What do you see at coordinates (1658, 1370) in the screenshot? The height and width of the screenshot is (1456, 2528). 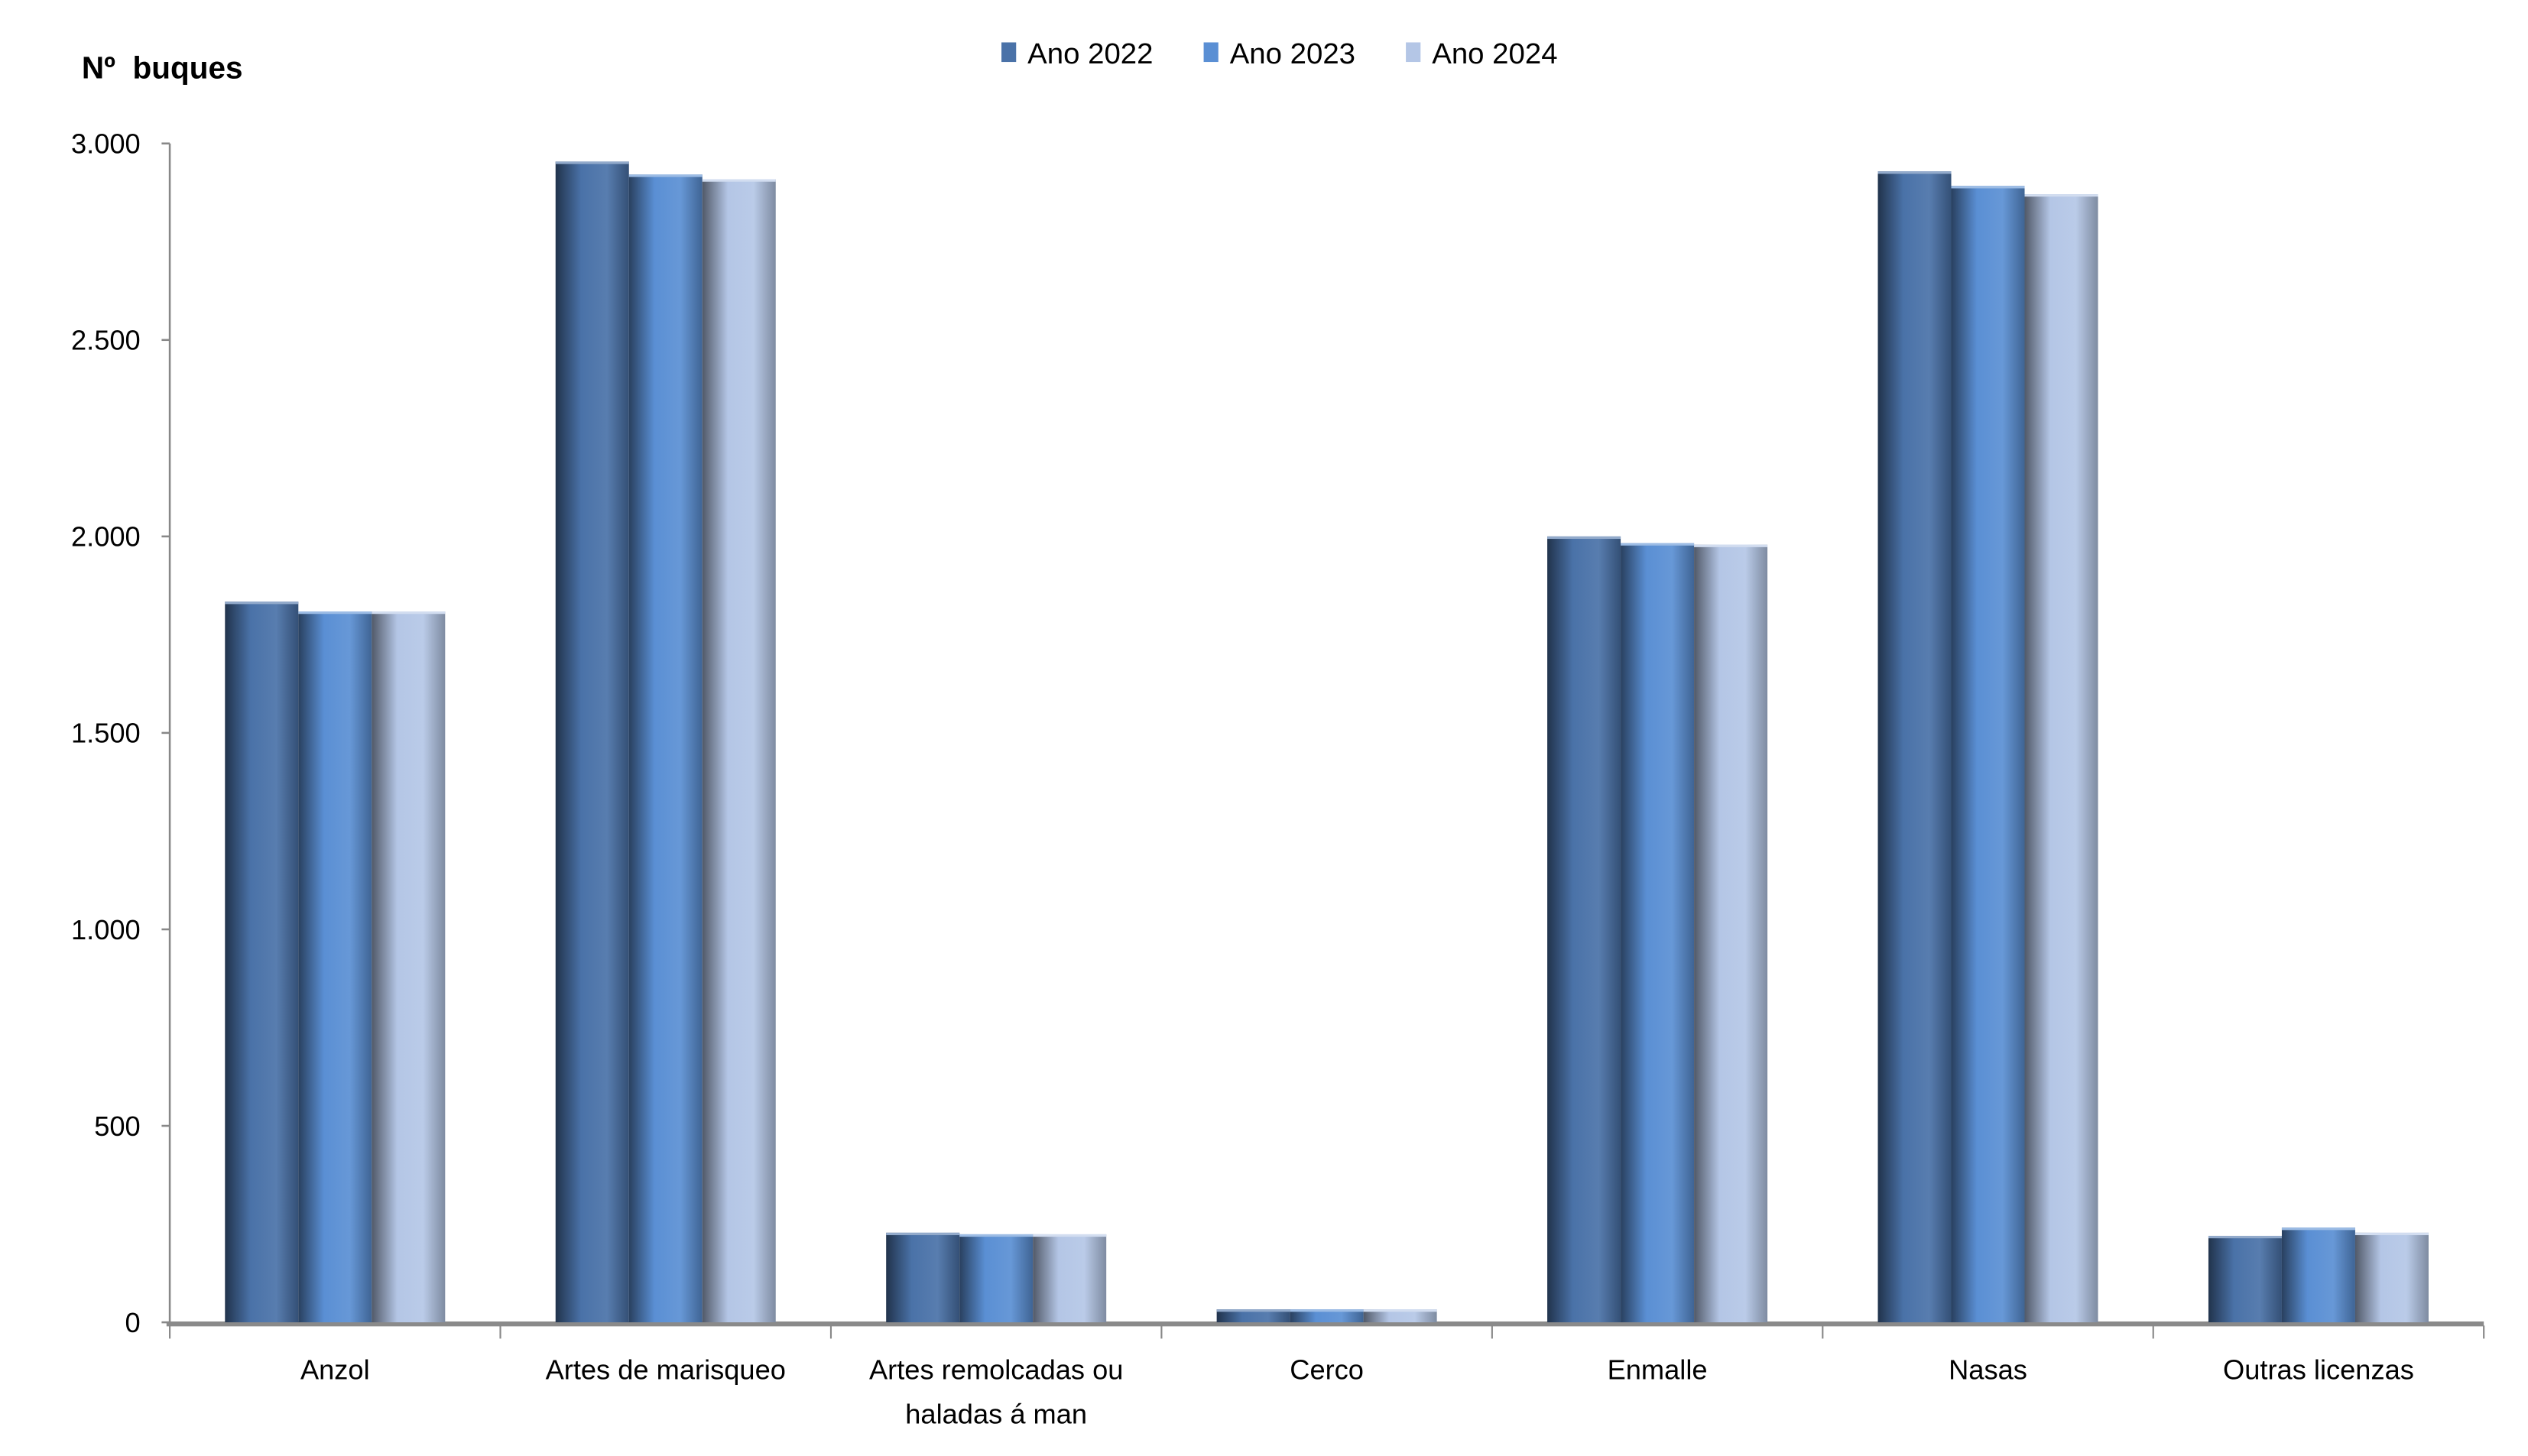 I see `x-tick-label: Enmalle` at bounding box center [1658, 1370].